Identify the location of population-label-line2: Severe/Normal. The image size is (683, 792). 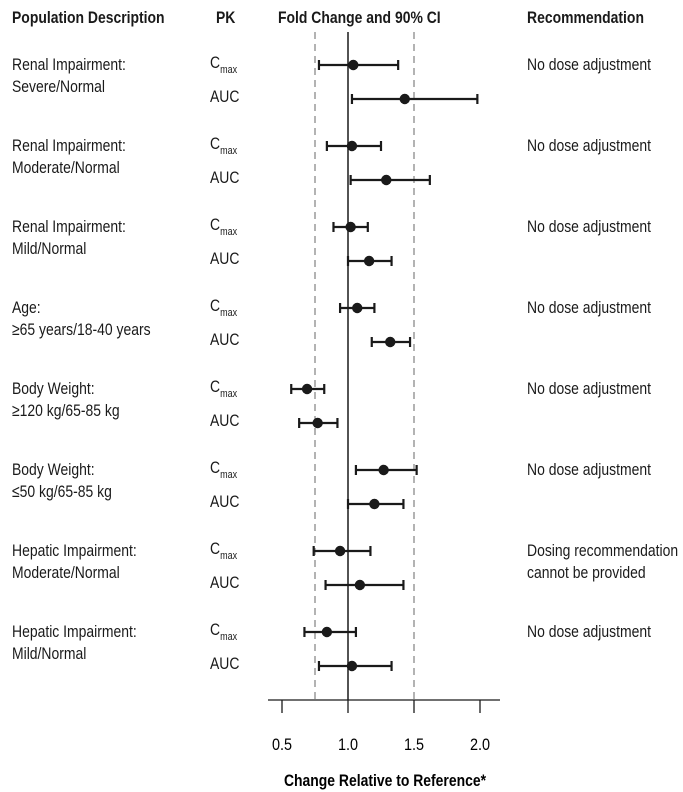
(58, 86).